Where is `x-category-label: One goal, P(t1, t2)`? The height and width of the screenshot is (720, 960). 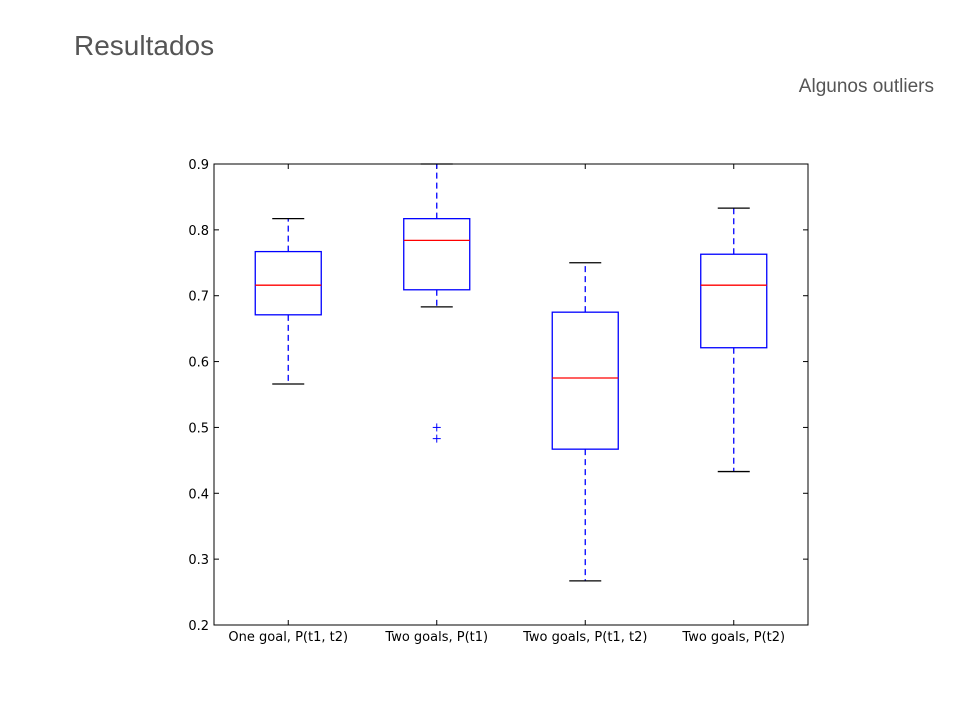 x-category-label: One goal, P(t1, t2) is located at coordinates (288, 637).